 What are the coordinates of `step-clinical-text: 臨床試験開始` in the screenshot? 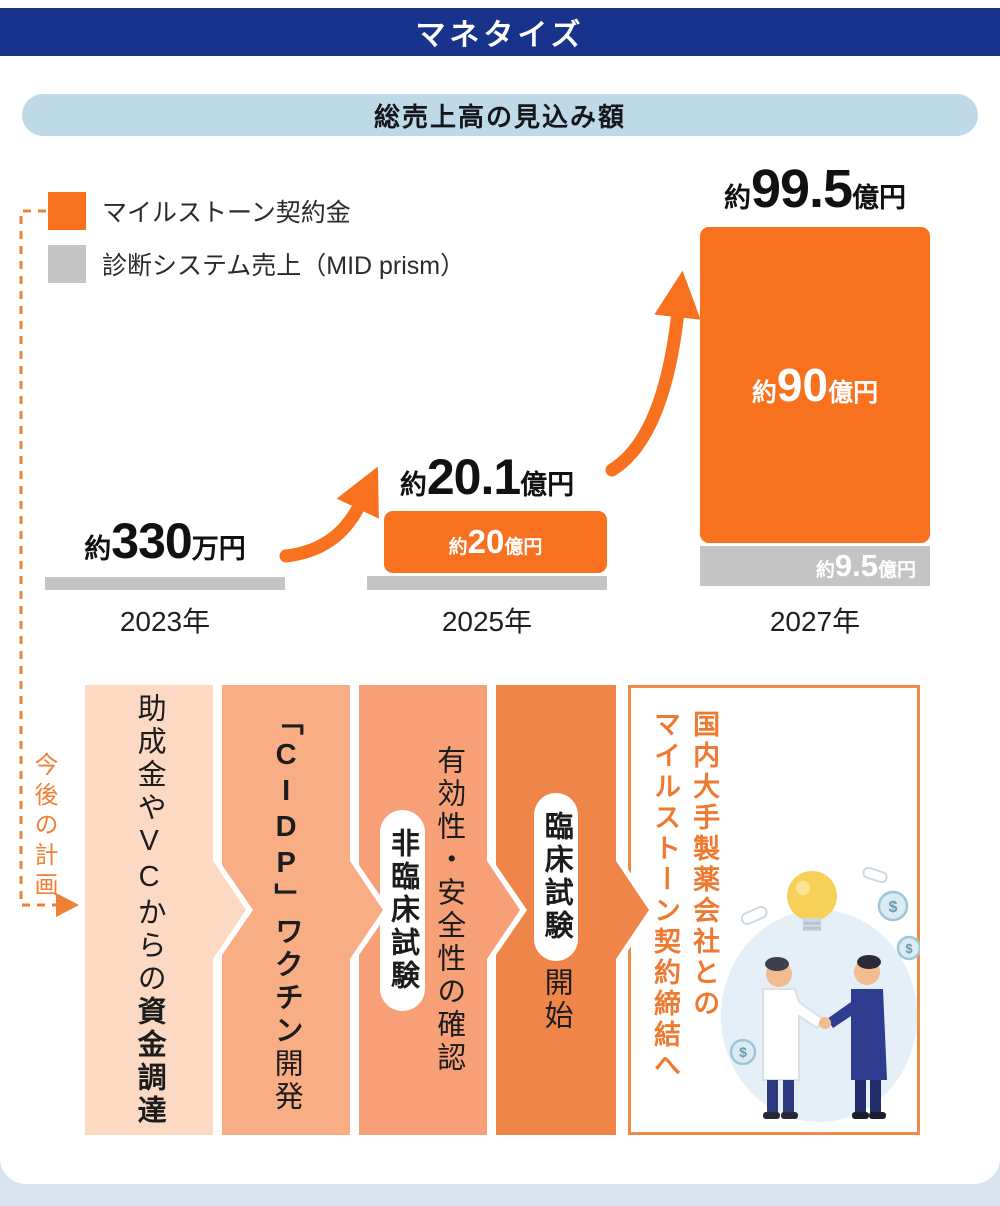 It's located at (556, 910).